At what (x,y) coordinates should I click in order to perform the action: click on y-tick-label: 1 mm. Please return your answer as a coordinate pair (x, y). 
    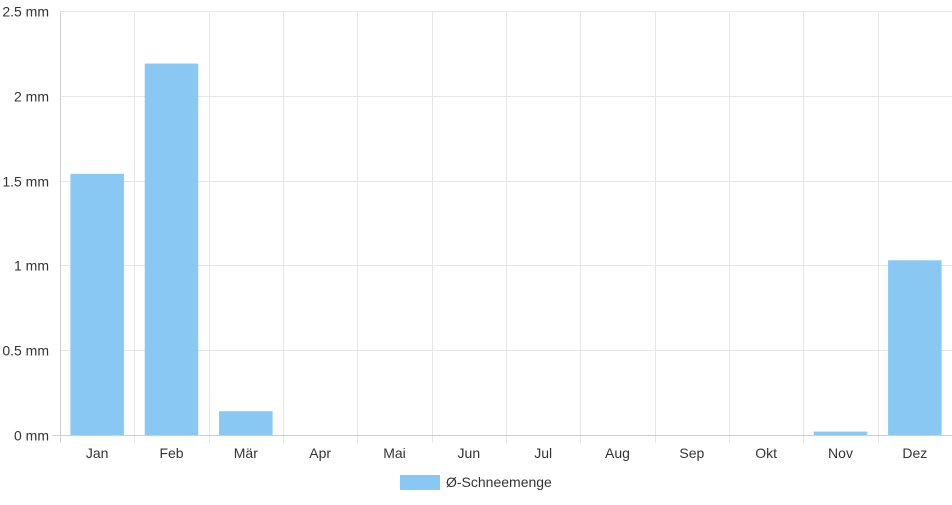
    Looking at the image, I should click on (31, 266).